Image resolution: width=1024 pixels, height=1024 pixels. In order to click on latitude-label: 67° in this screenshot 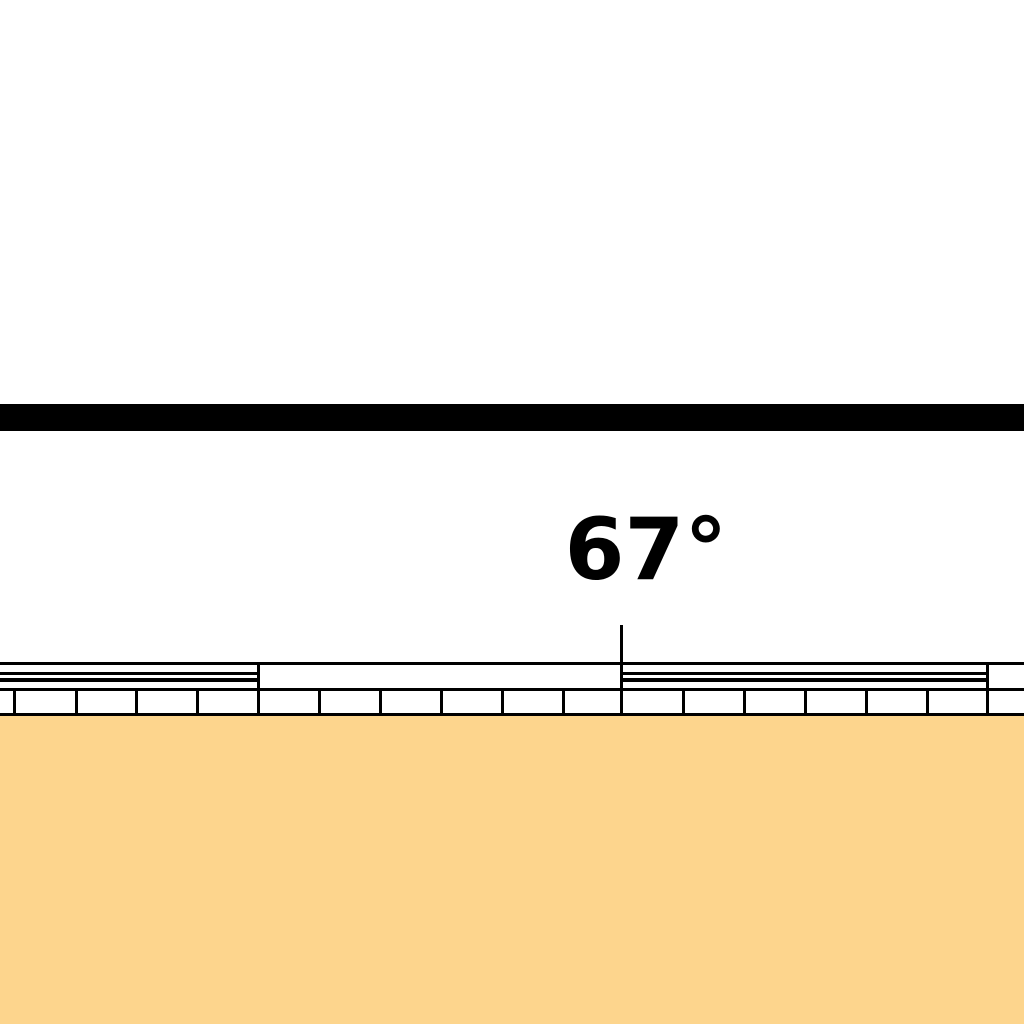, I will do `click(646, 550)`.